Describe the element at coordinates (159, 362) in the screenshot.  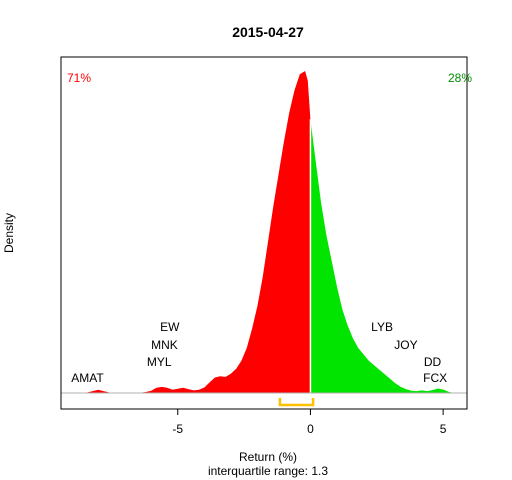
I see `annotation-myl: MYL` at that location.